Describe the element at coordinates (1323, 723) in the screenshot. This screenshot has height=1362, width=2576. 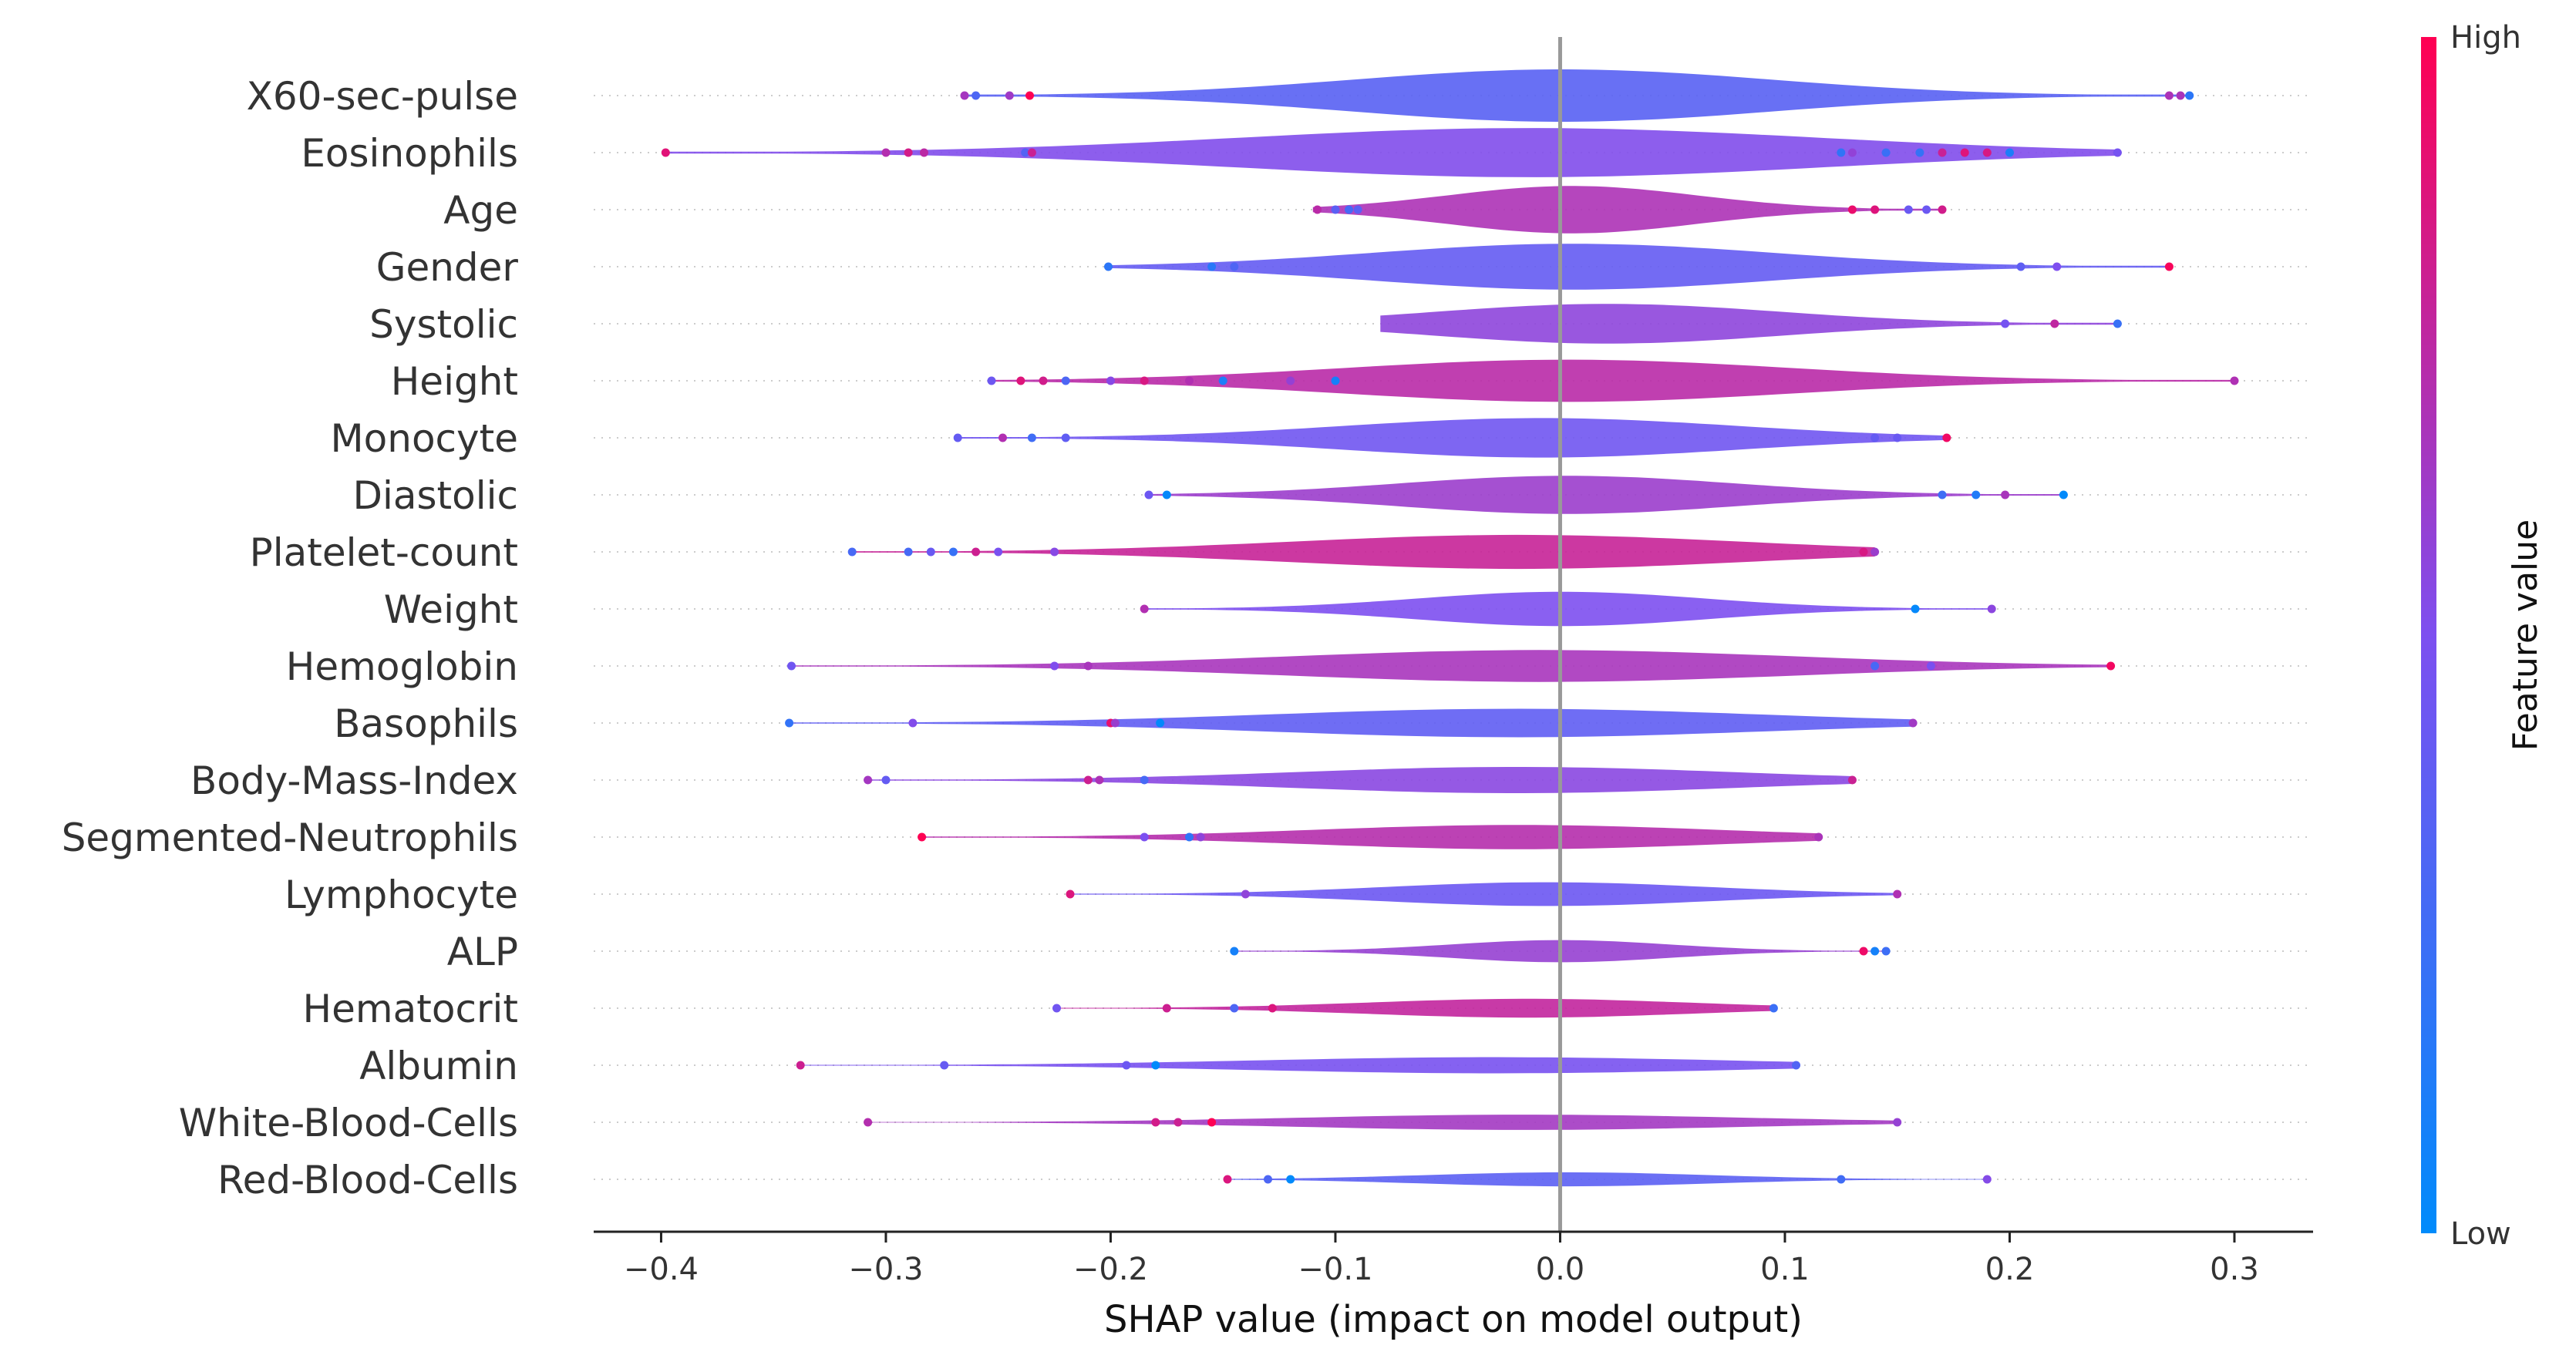
I see `feature-row: Basophils` at that location.